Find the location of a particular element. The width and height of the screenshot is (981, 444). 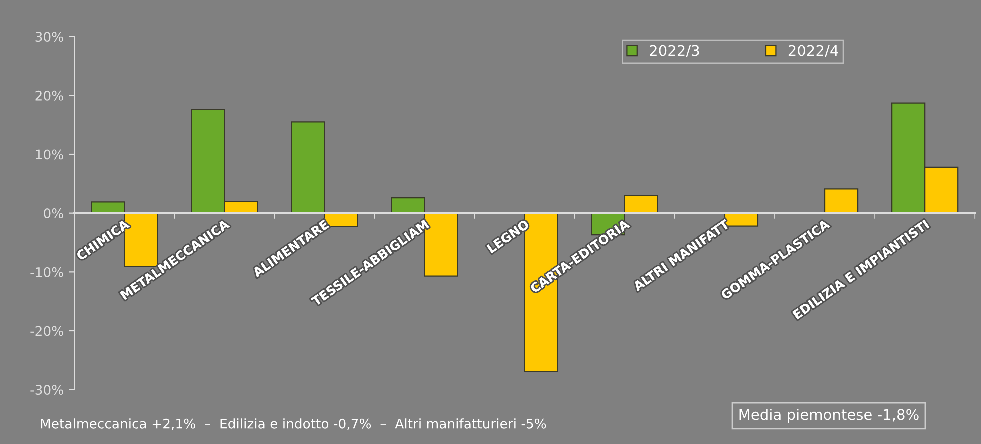

y-tick-label: 10% is located at coordinates (50, 155).